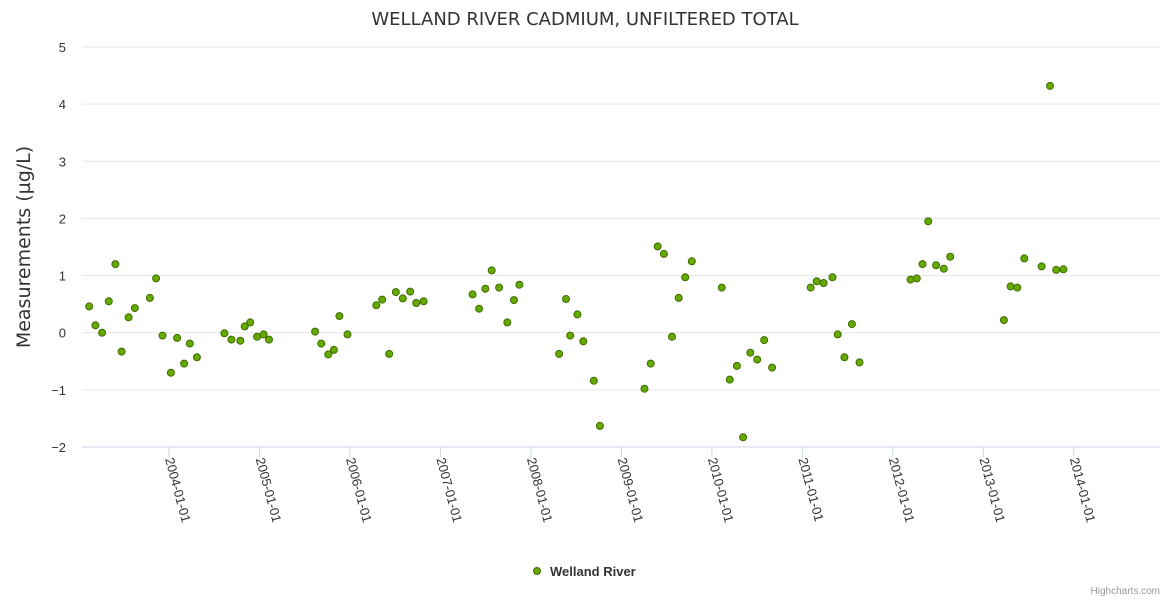 This screenshot has width=1170, height=600. What do you see at coordinates (992, 490) in the screenshot?
I see `x-tick-label: 2013-01-01` at bounding box center [992, 490].